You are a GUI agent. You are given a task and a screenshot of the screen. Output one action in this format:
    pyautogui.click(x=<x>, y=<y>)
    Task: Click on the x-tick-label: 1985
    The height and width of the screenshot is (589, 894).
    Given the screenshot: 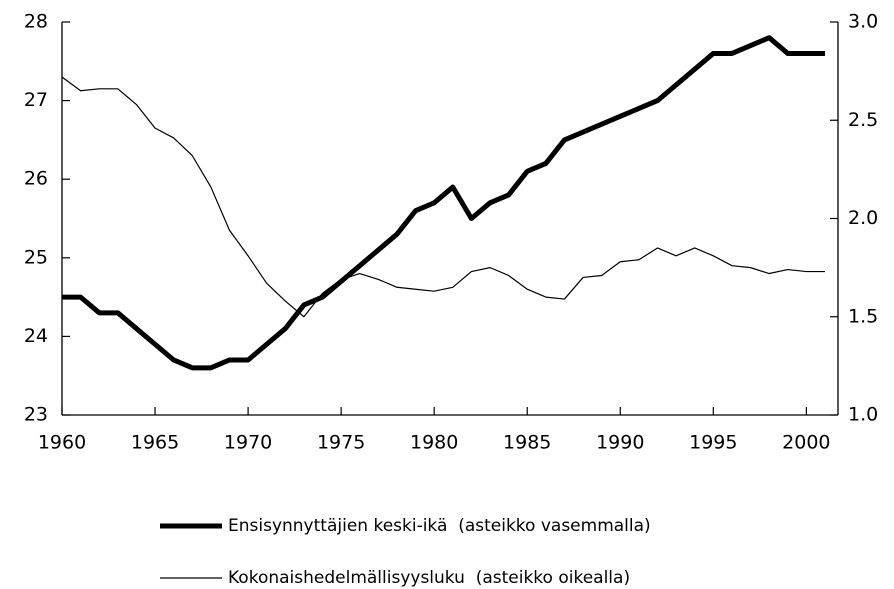 What is the action you would take?
    pyautogui.click(x=527, y=443)
    